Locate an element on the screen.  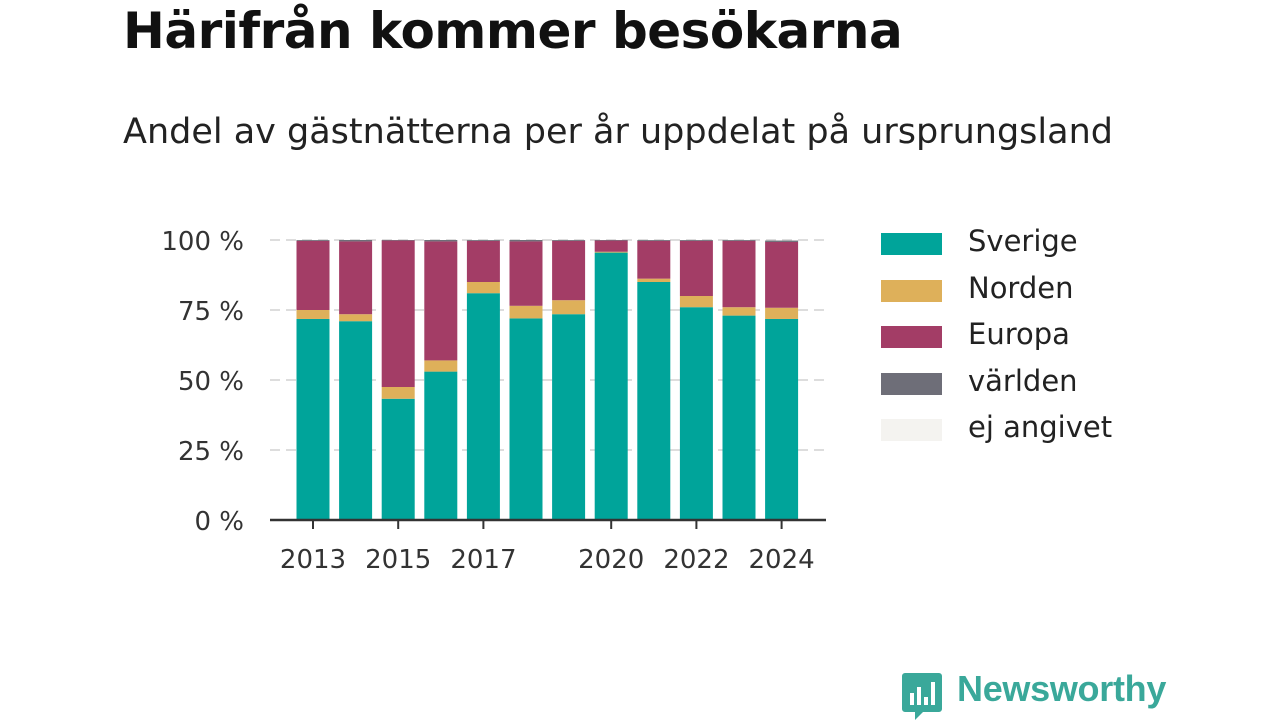
bar-segment-2015-sverige is located at coordinates (398, 459).